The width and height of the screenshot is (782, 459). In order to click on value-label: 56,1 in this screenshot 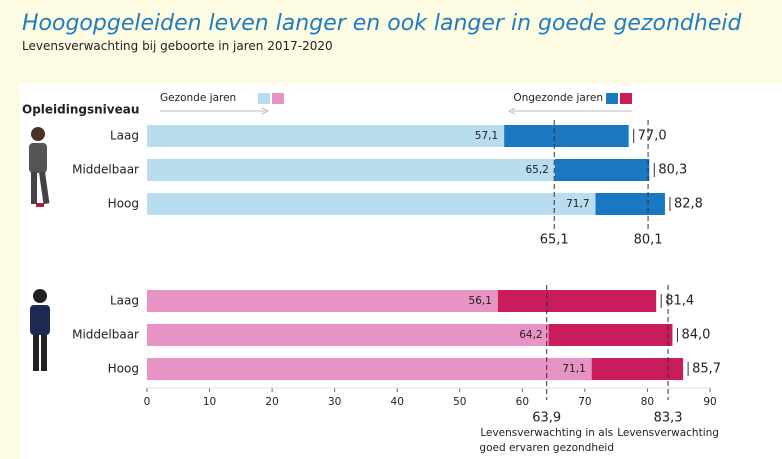, I will do `click(480, 301)`.